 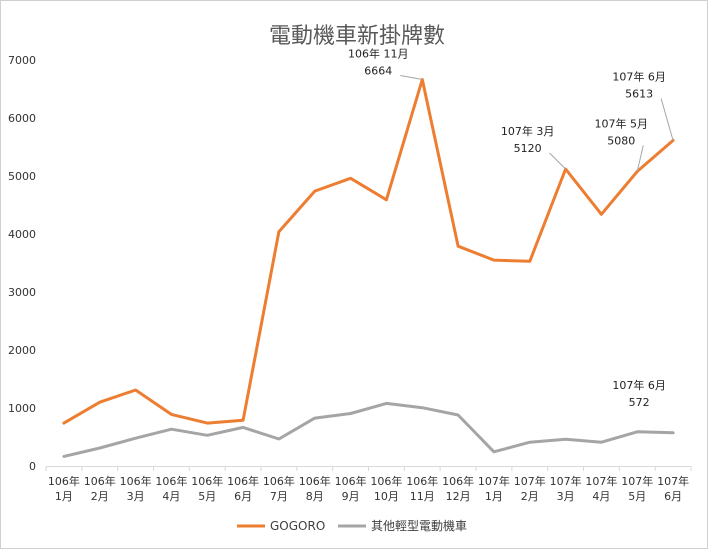 What do you see at coordinates (458, 488) in the screenshot?
I see `x-tick-label: 106年 12月` at bounding box center [458, 488].